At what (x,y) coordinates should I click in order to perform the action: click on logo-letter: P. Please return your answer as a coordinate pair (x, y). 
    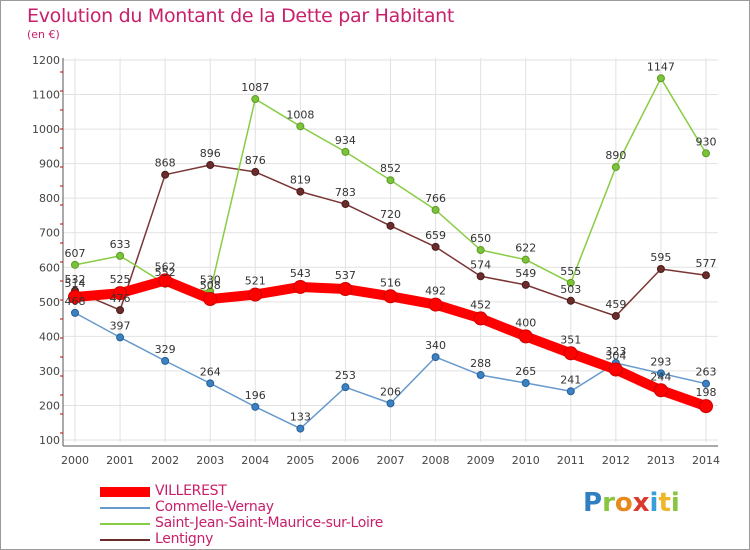
    Looking at the image, I should click on (593, 503).